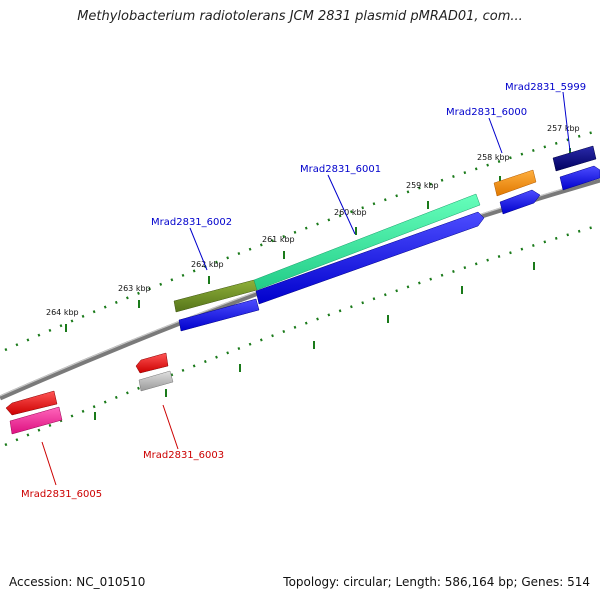  Describe the element at coordinates (493, 157) in the screenshot. I see `scale-label-258: 258 kbp` at that location.